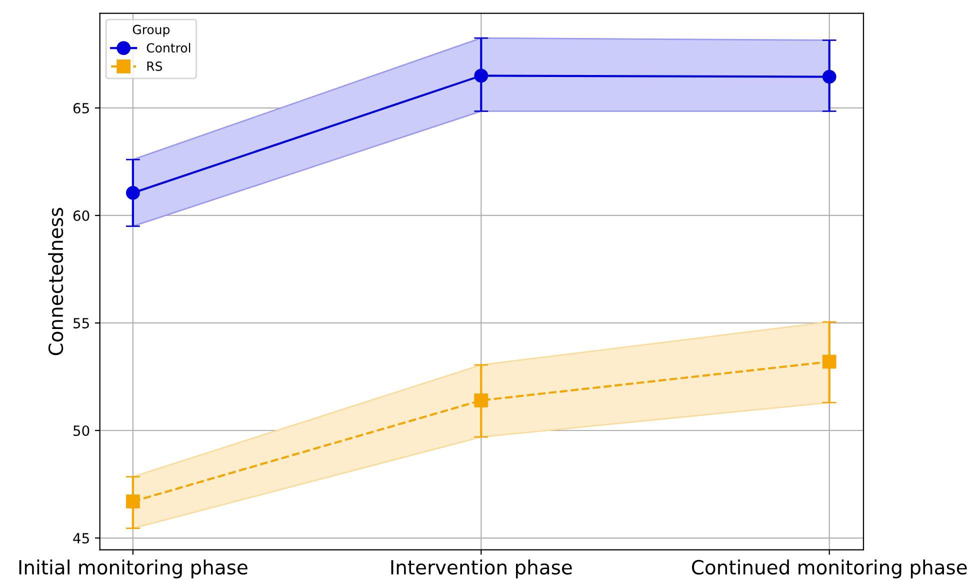  I want to click on x-tick-label: Continued monitoring phase, so click(829, 569).